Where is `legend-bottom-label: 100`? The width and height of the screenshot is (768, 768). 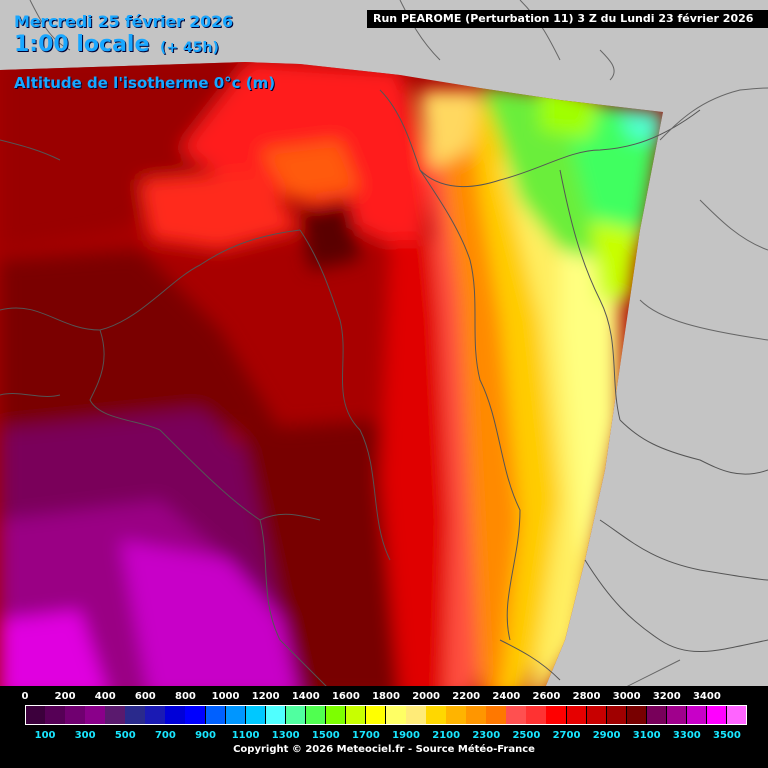
legend-bottom-label: 100 is located at coordinates (45, 735).